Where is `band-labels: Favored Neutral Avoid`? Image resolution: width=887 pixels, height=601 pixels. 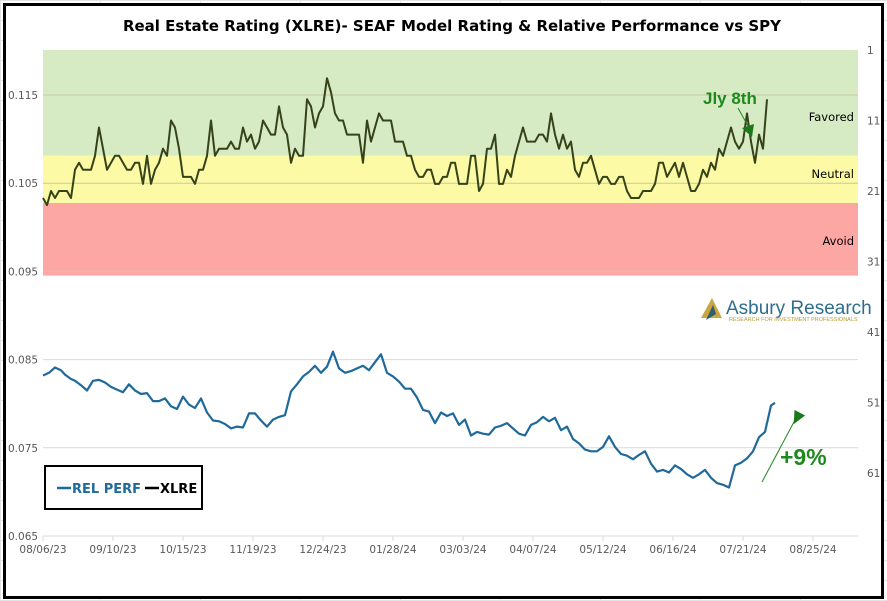
band-labels: Favored Neutral Avoid is located at coordinates (831, 179).